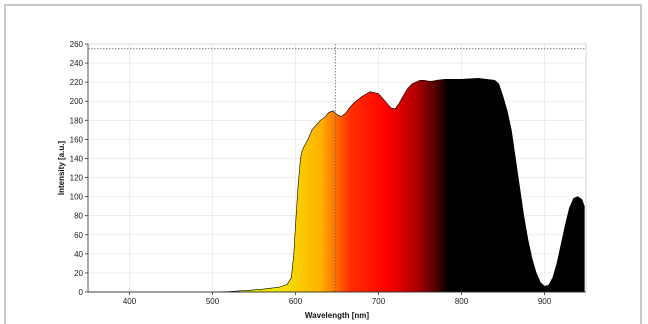 The height and width of the screenshot is (324, 648). Describe the element at coordinates (77, 63) in the screenshot. I see `y-tick-label: 240` at that location.